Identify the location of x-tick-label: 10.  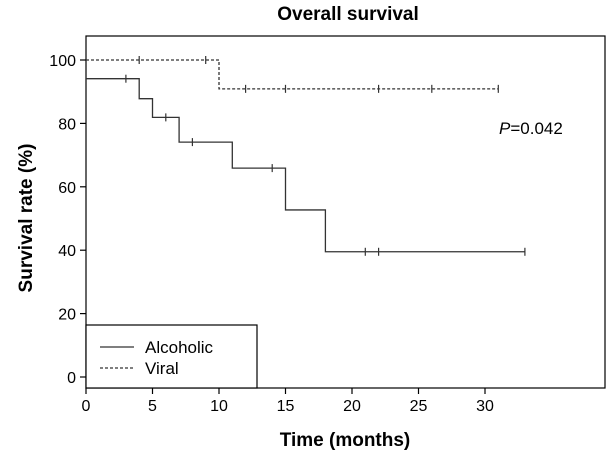
(219, 406).